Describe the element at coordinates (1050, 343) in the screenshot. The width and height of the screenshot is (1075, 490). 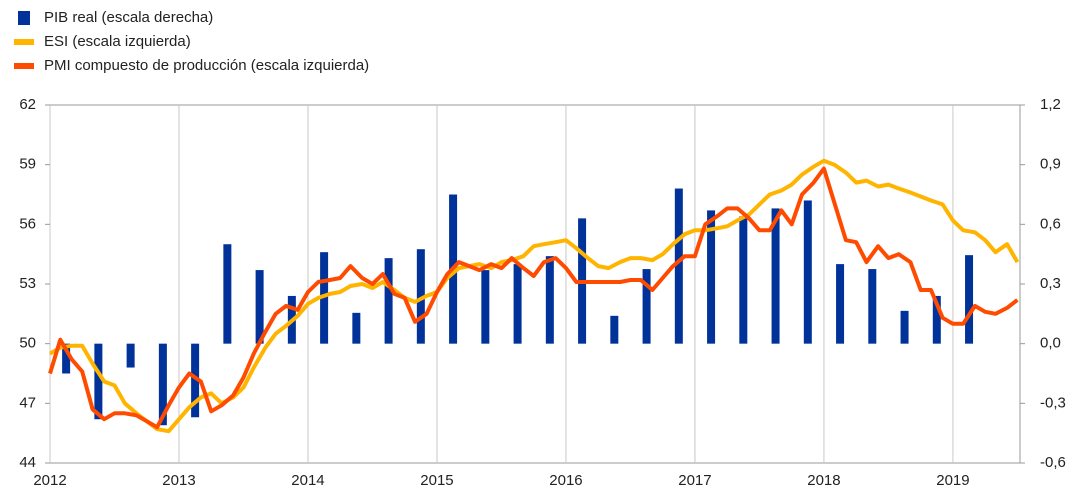
I see `y2-tick-label: 0,0` at that location.